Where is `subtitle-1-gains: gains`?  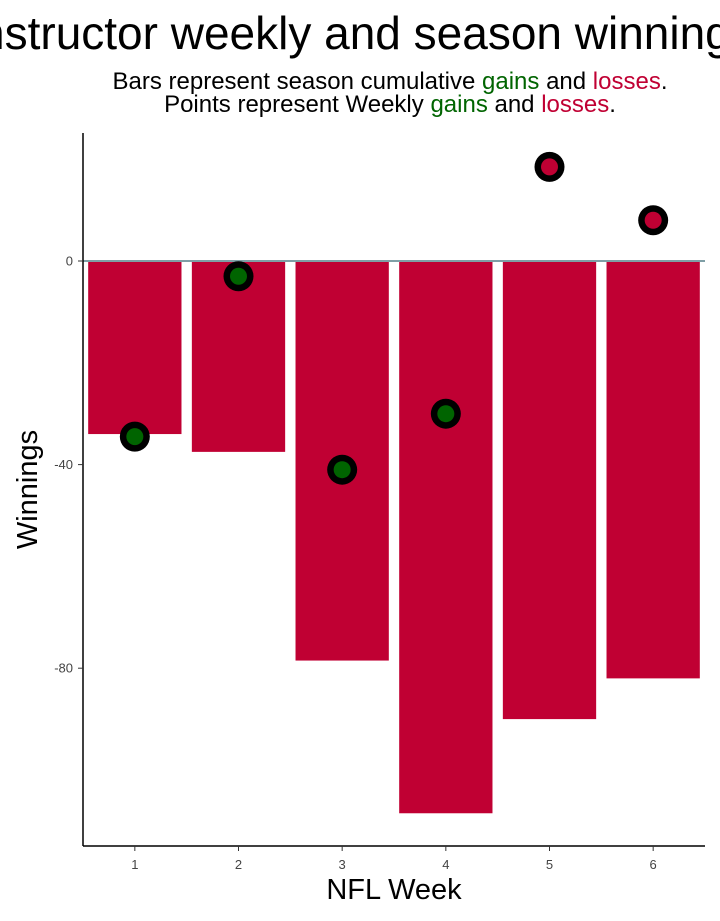 subtitle-1-gains: gains is located at coordinates (511, 81).